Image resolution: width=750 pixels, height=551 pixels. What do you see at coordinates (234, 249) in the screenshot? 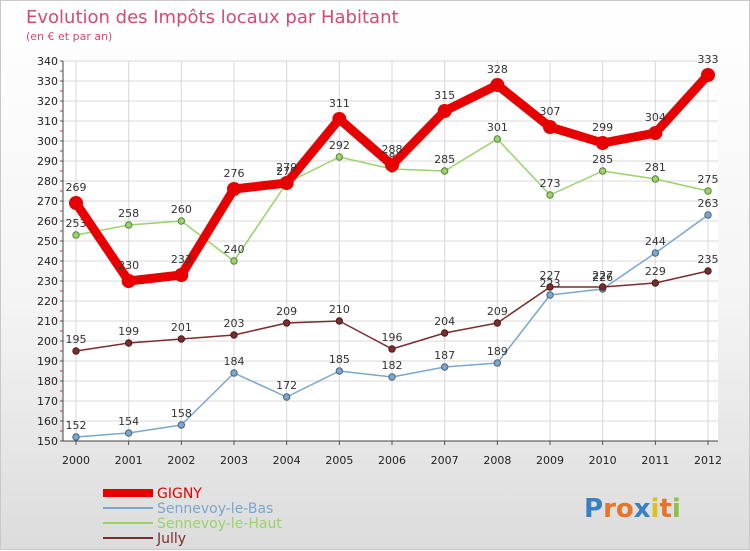
I see `data-label: 240` at bounding box center [234, 249].